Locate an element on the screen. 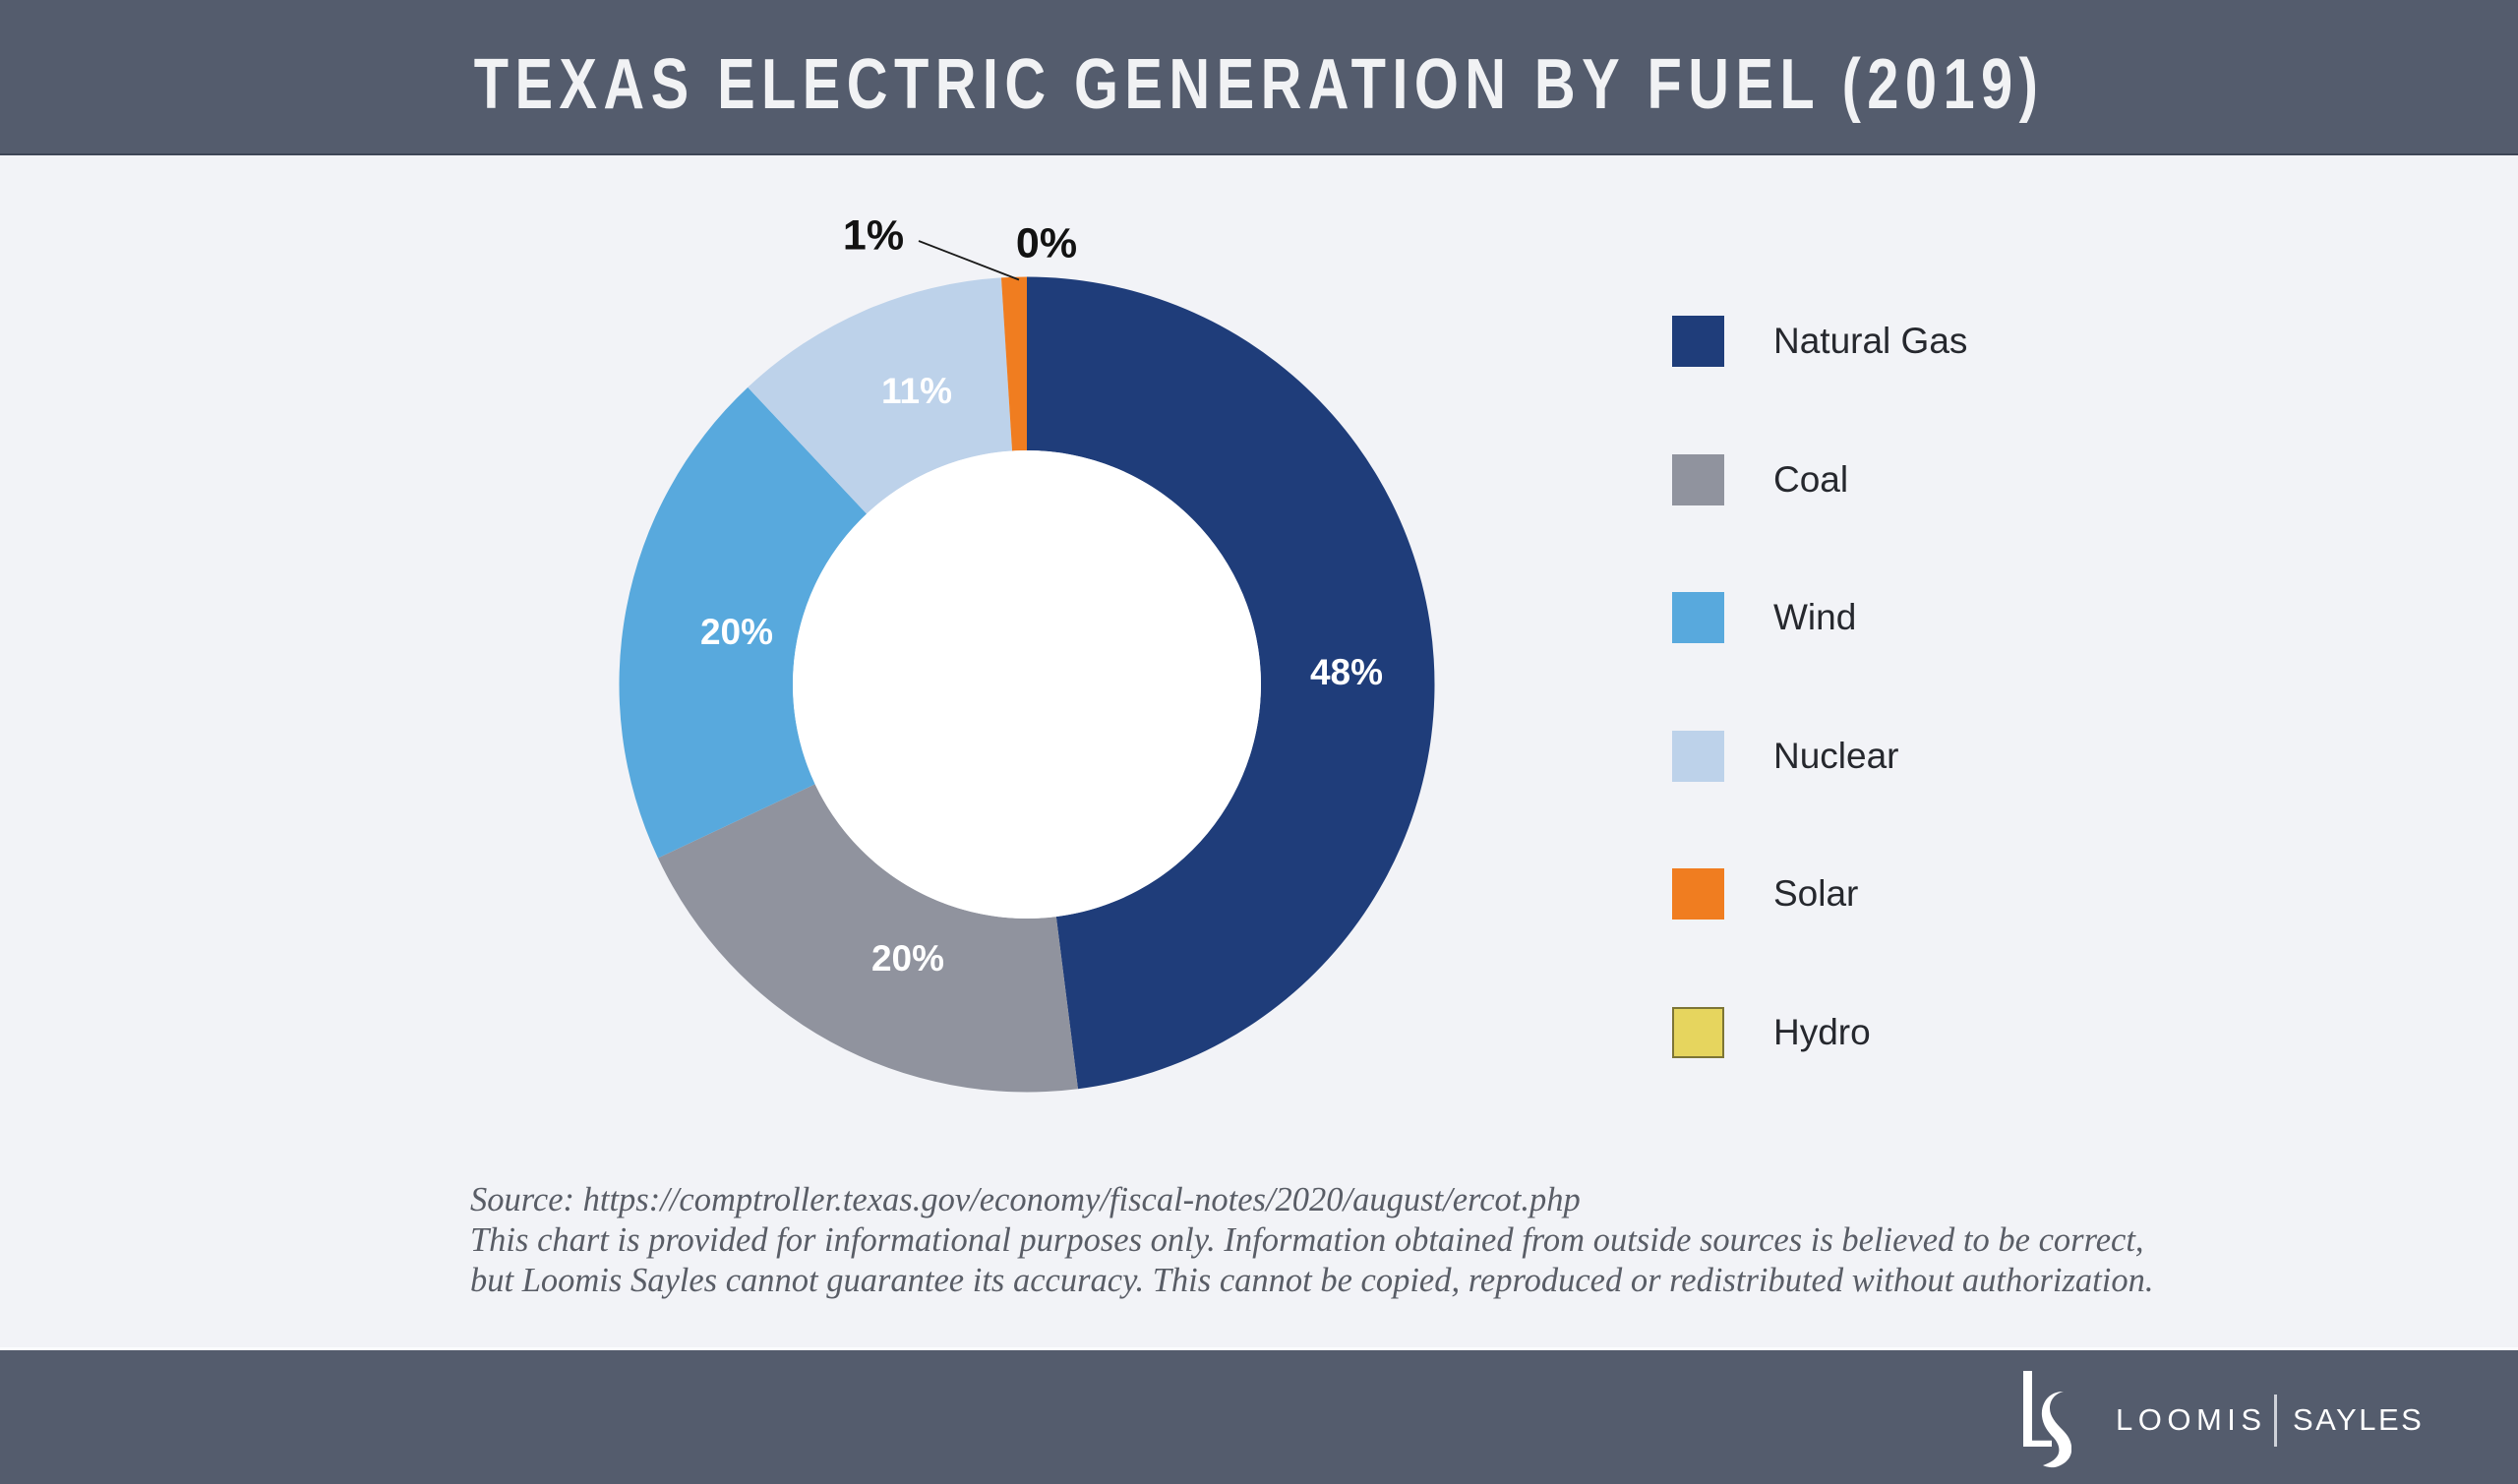 The height and width of the screenshot is (1484, 2518). legend-label-solar: Solar is located at coordinates (1816, 893).